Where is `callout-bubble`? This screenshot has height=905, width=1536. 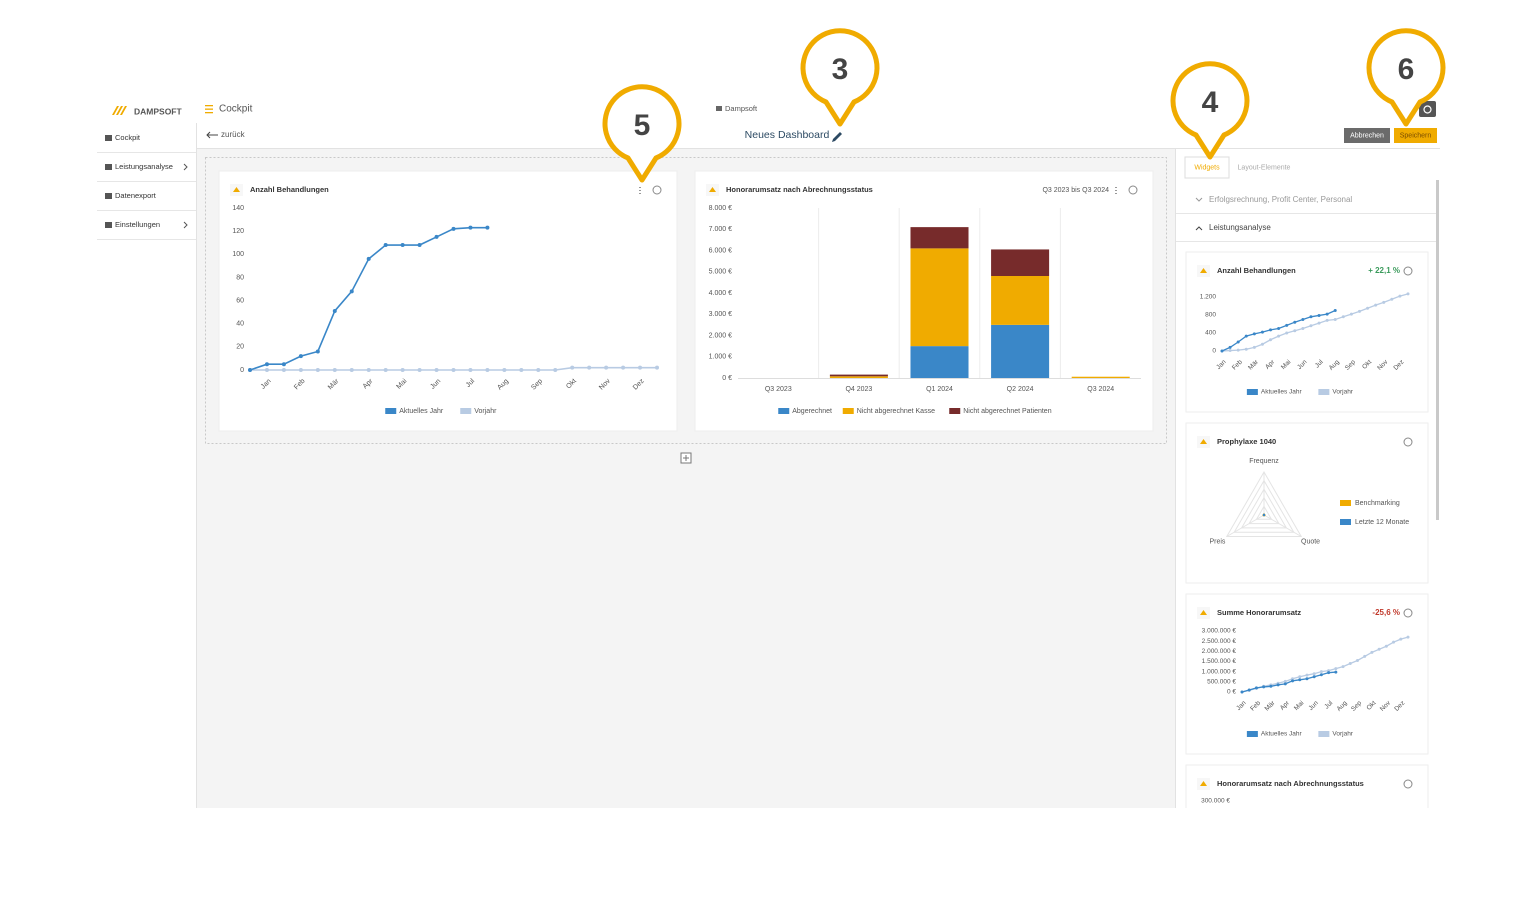 callout-bubble is located at coordinates (1210, 110).